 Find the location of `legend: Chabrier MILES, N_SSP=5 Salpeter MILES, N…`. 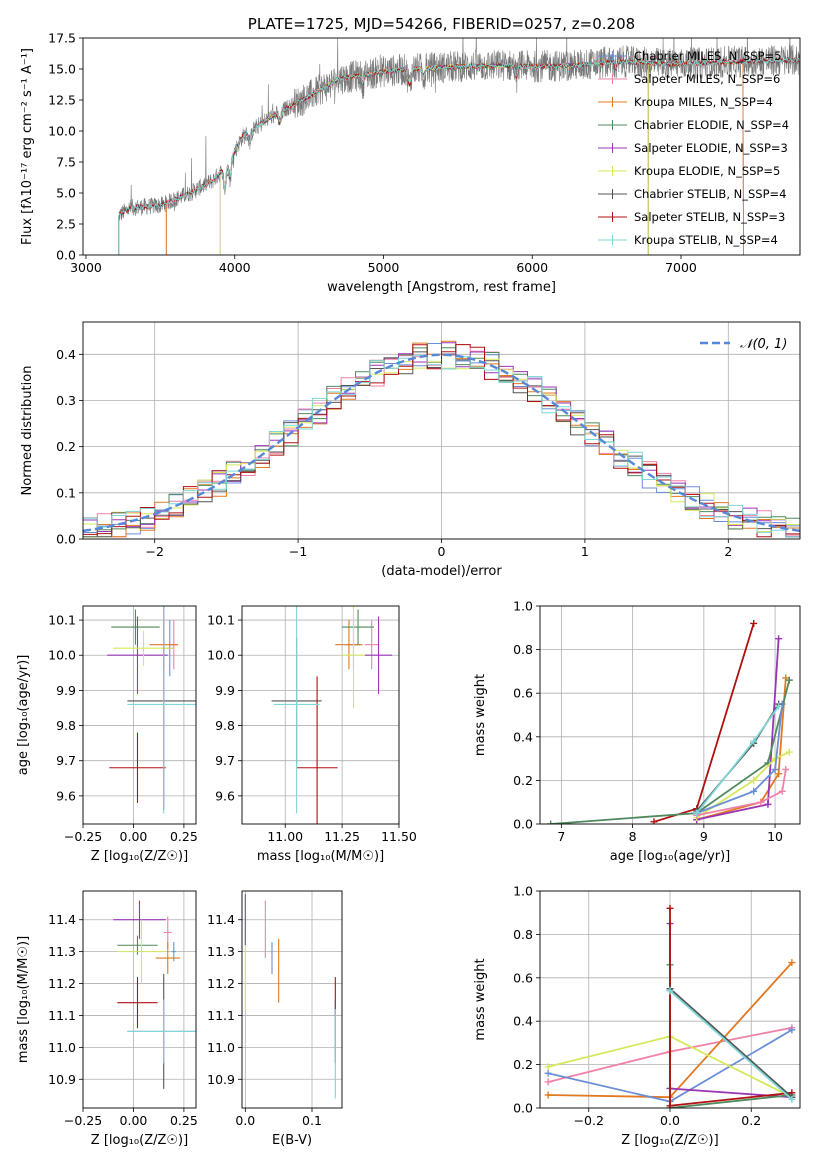

legend: Chabrier MILES, N_SSP=5 Salpeter MILES, N… is located at coordinates (693, 148).